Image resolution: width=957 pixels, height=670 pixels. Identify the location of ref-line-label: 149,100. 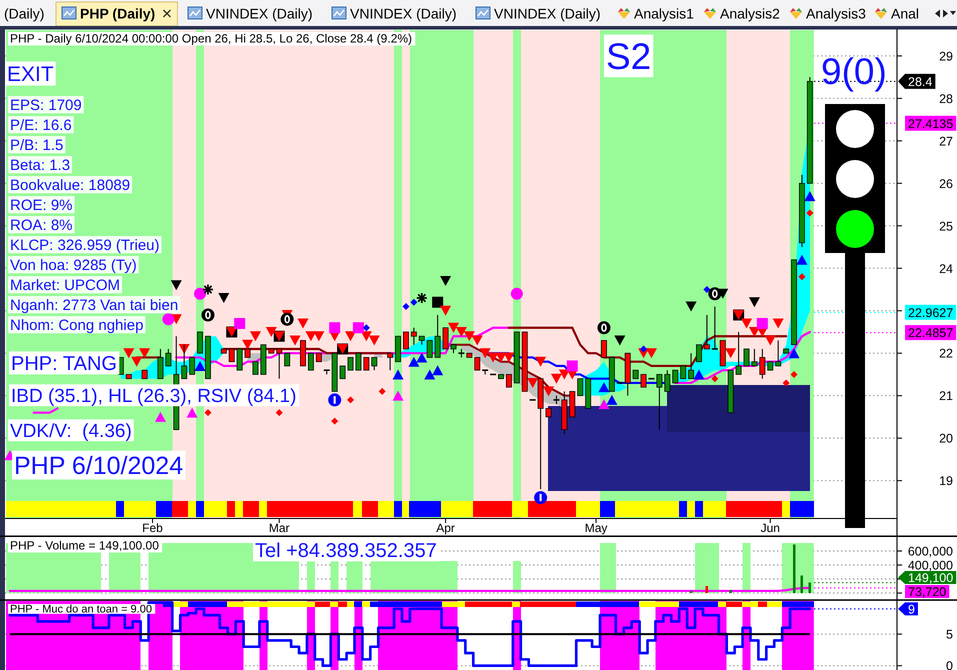
(931, 578).